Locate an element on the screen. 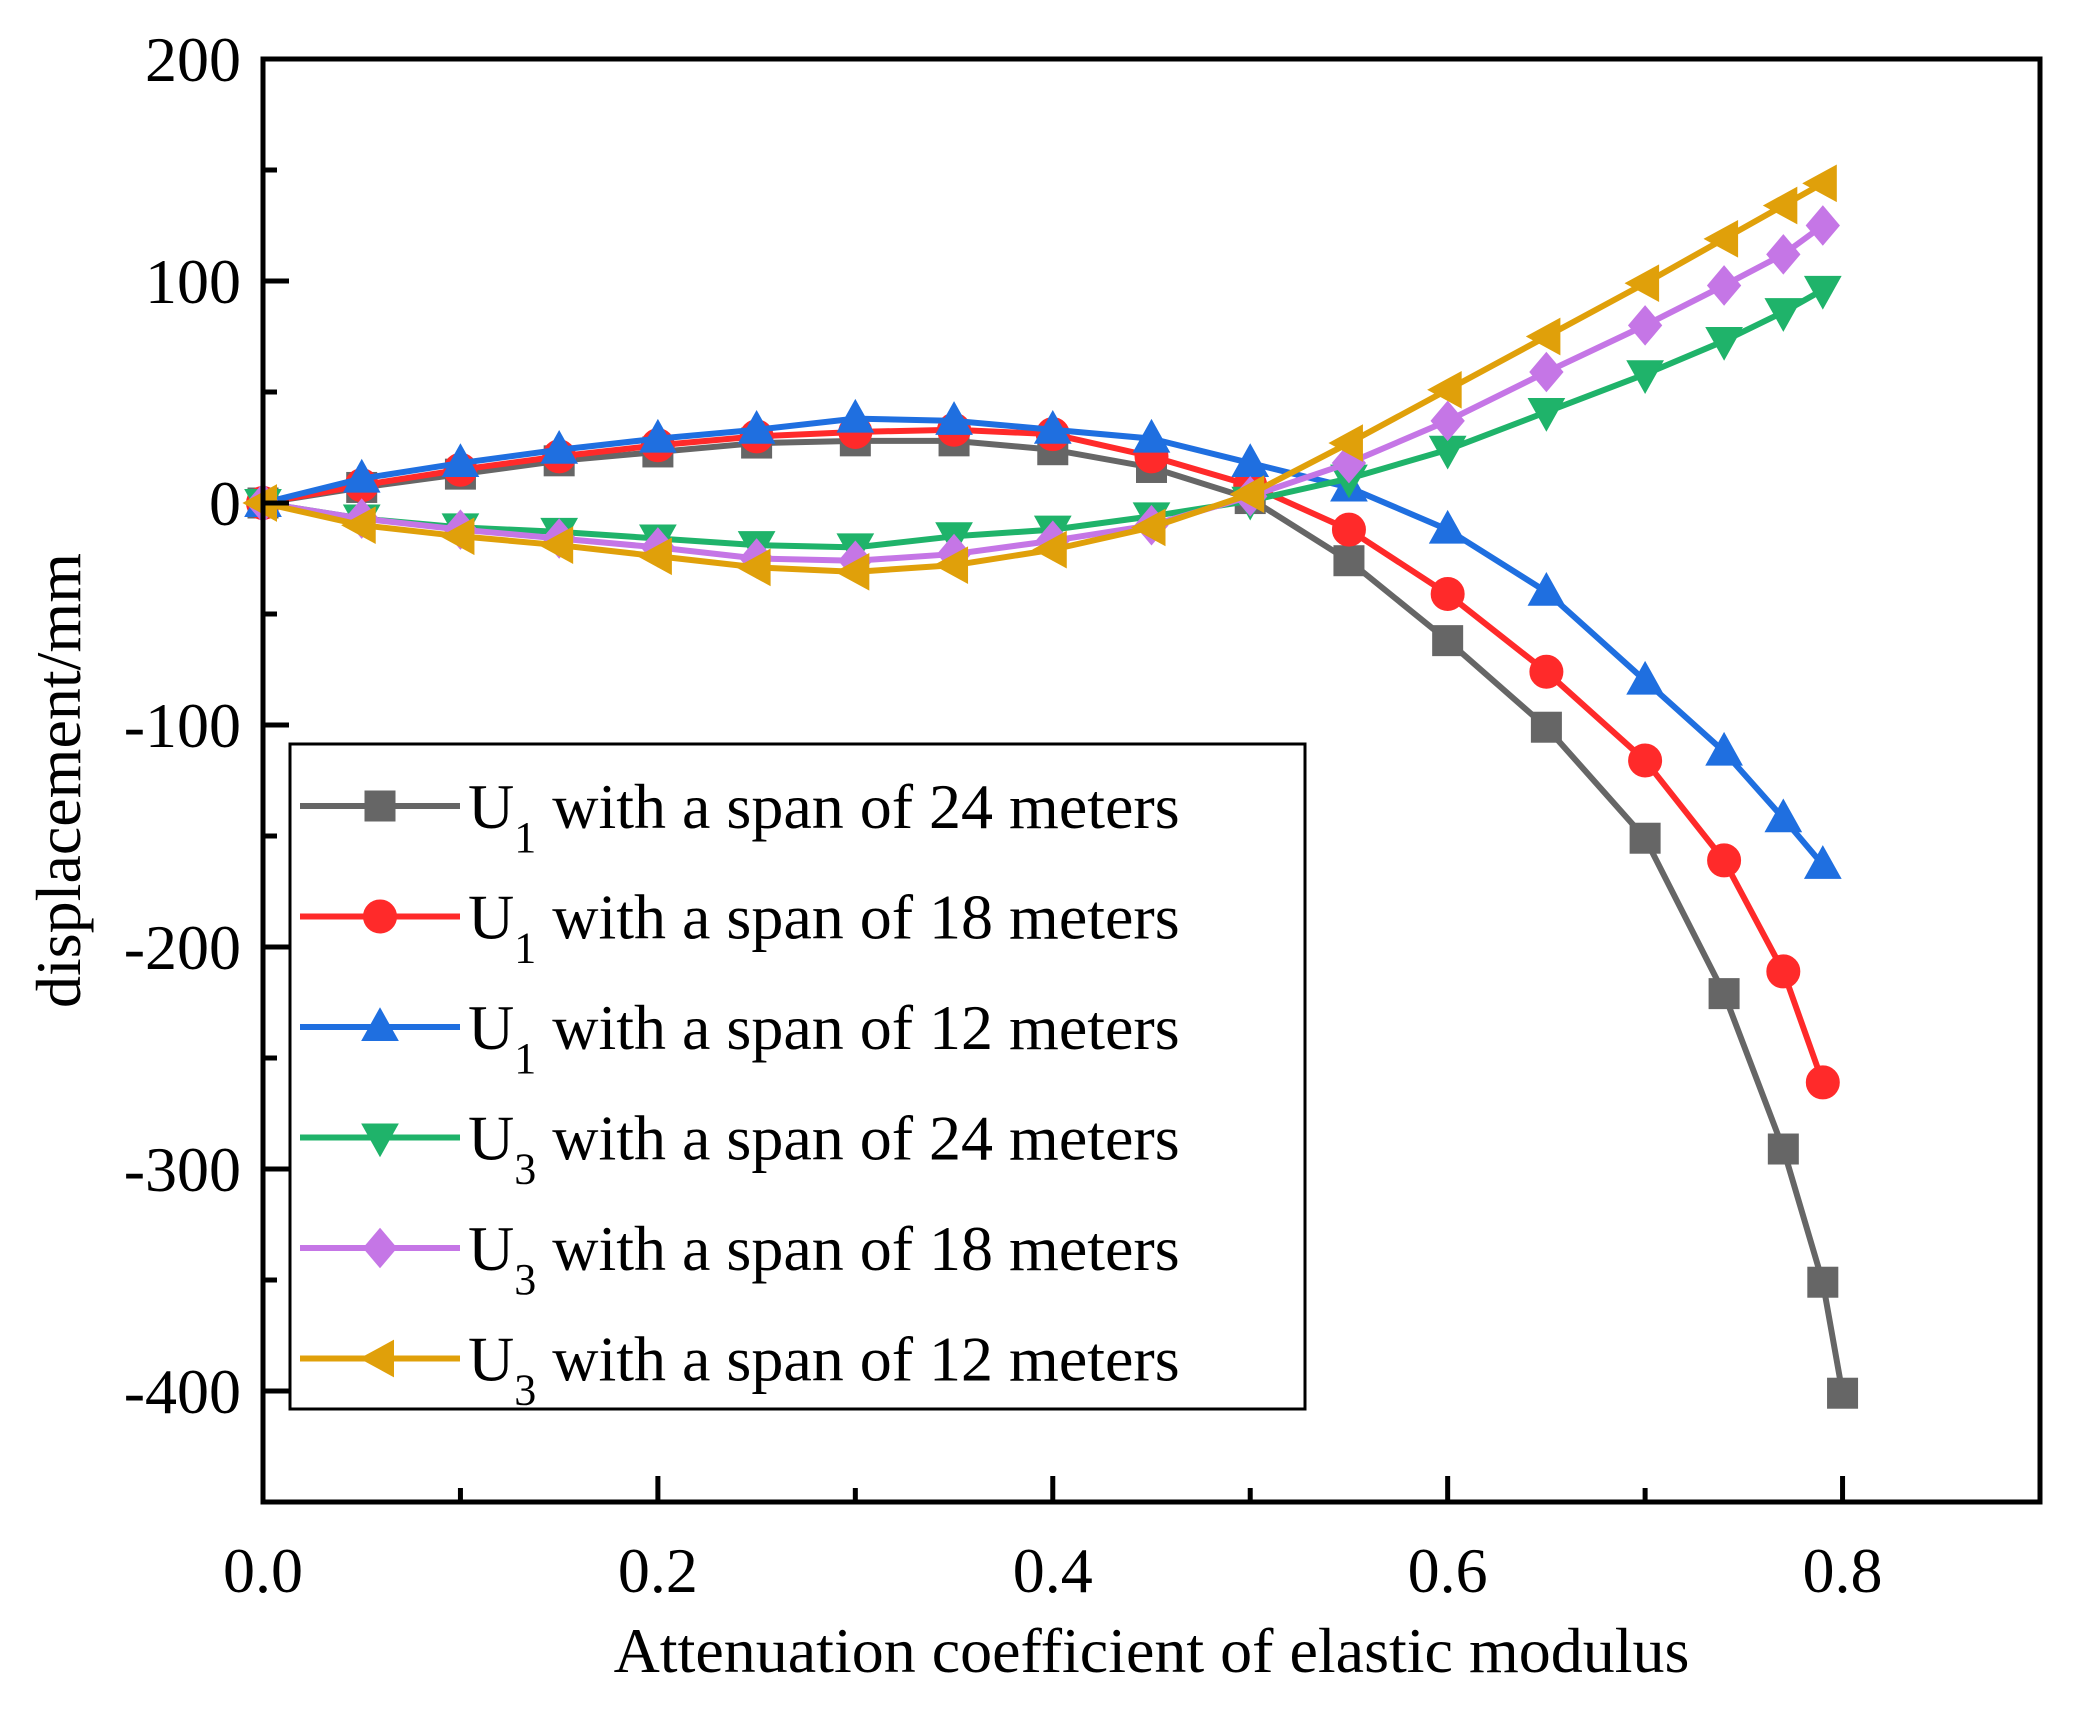 This screenshot has height=1717, width=2079. x-tick-label: 0.2 is located at coordinates (658, 1570).